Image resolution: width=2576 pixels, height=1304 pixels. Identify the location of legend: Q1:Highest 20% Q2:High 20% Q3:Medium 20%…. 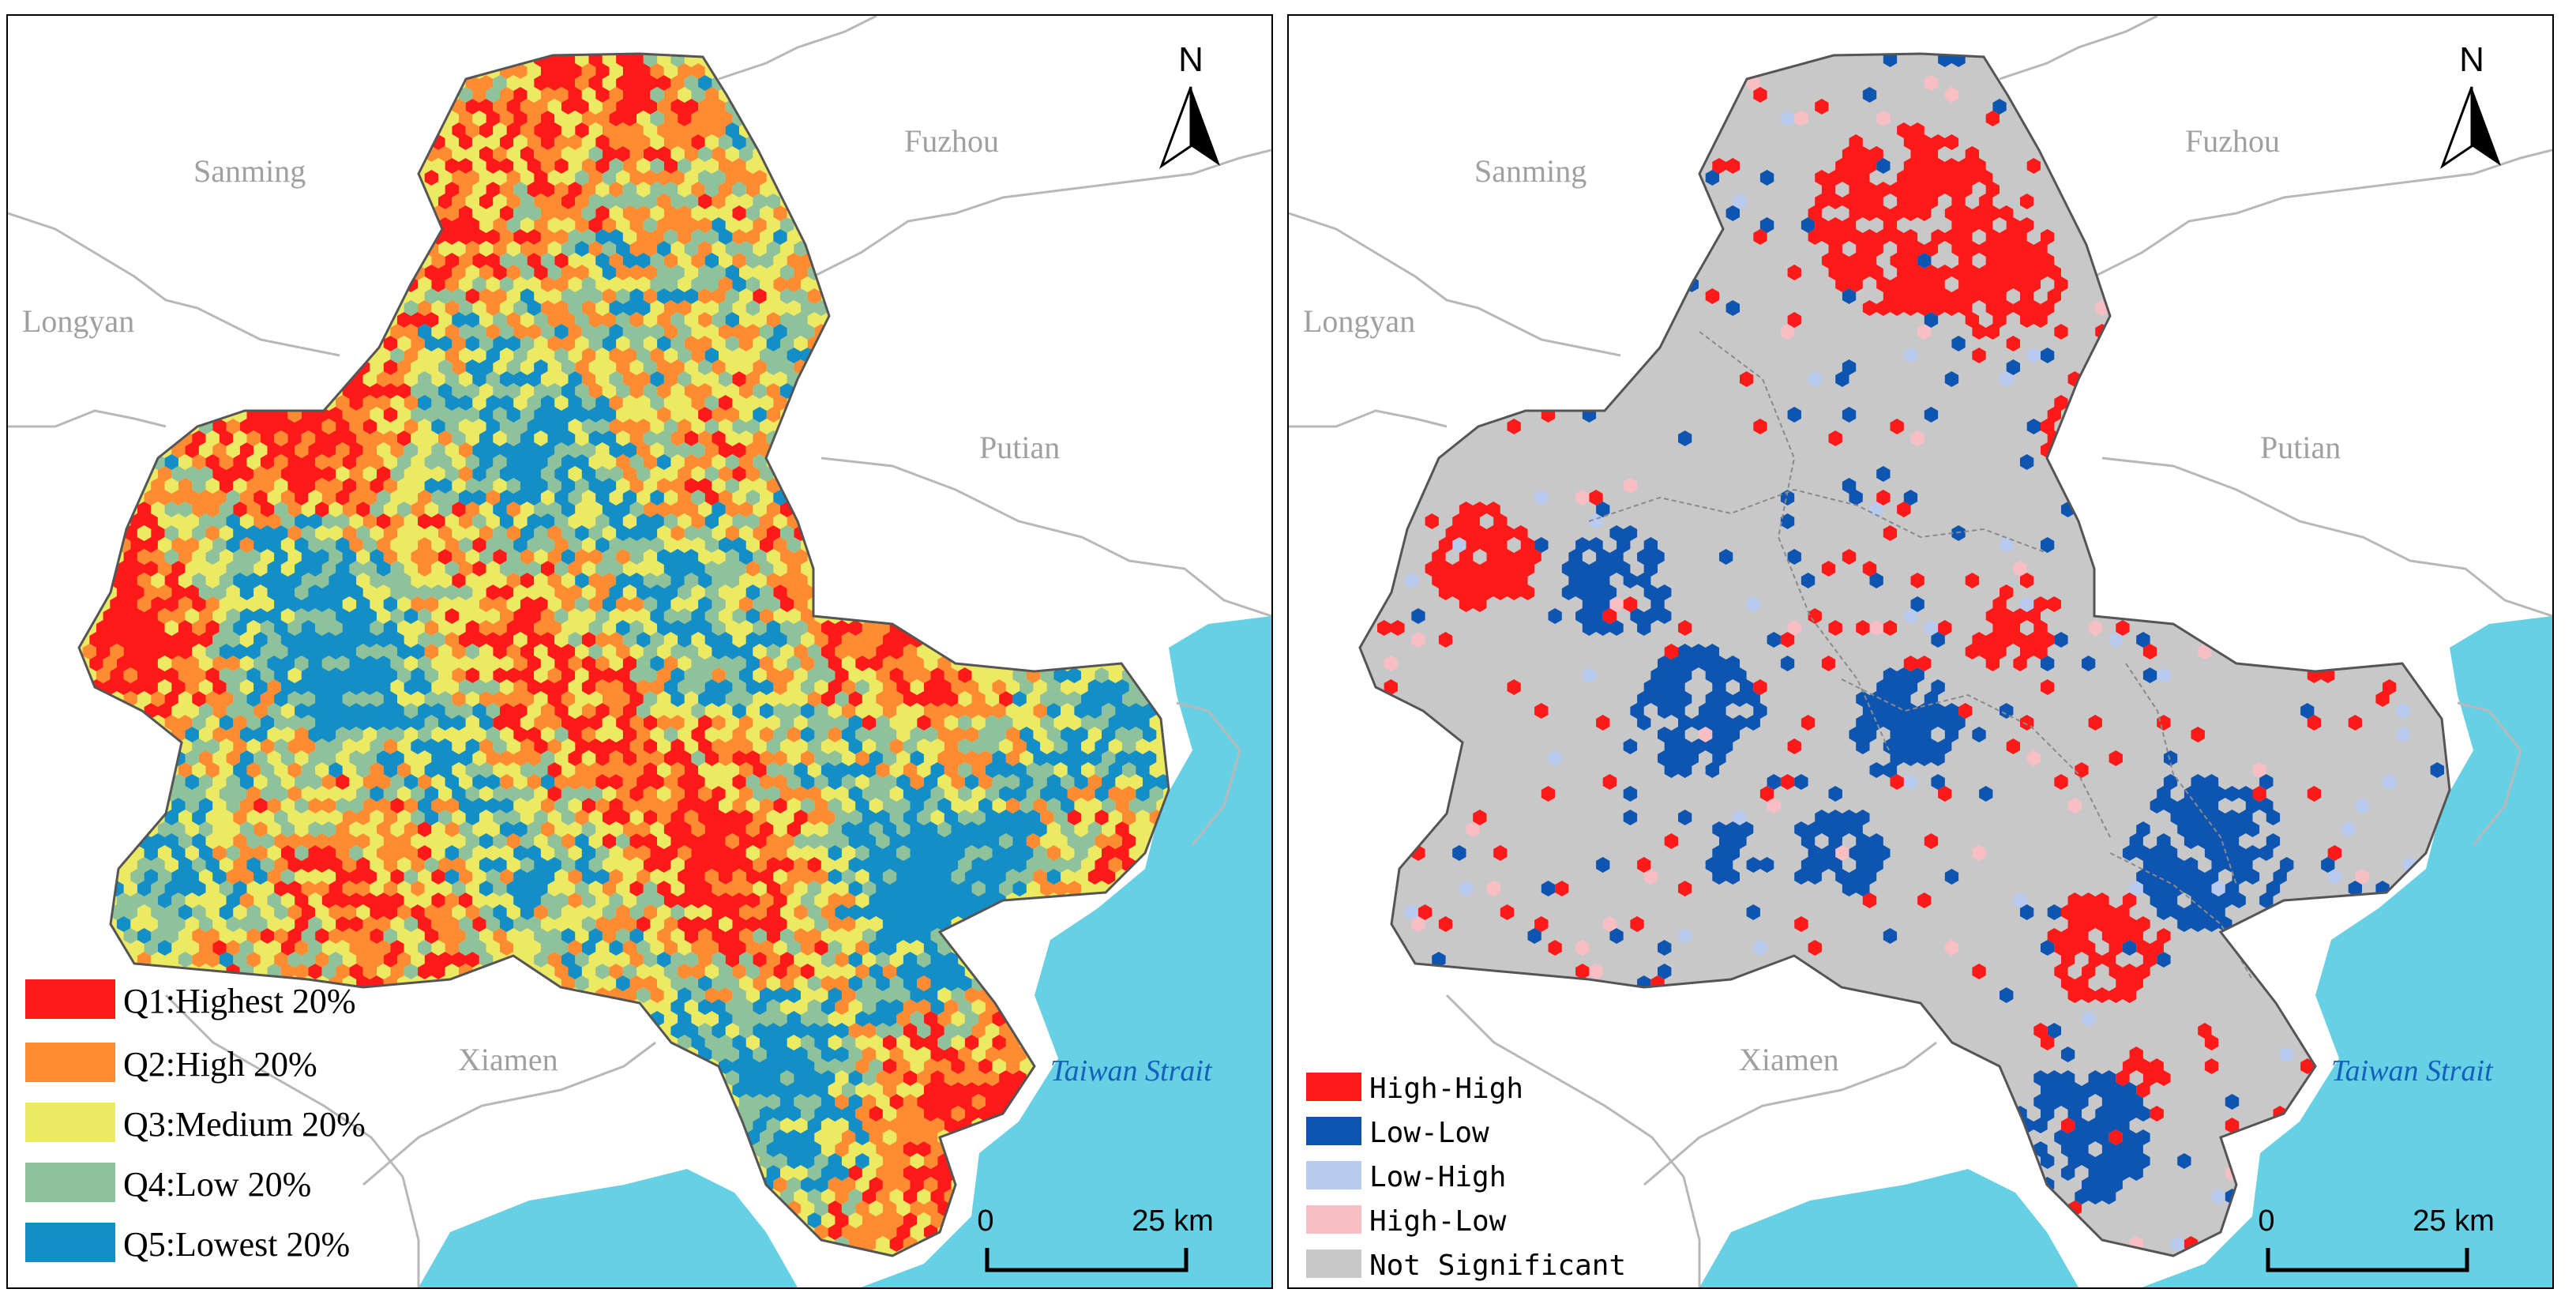
(195, 1121).